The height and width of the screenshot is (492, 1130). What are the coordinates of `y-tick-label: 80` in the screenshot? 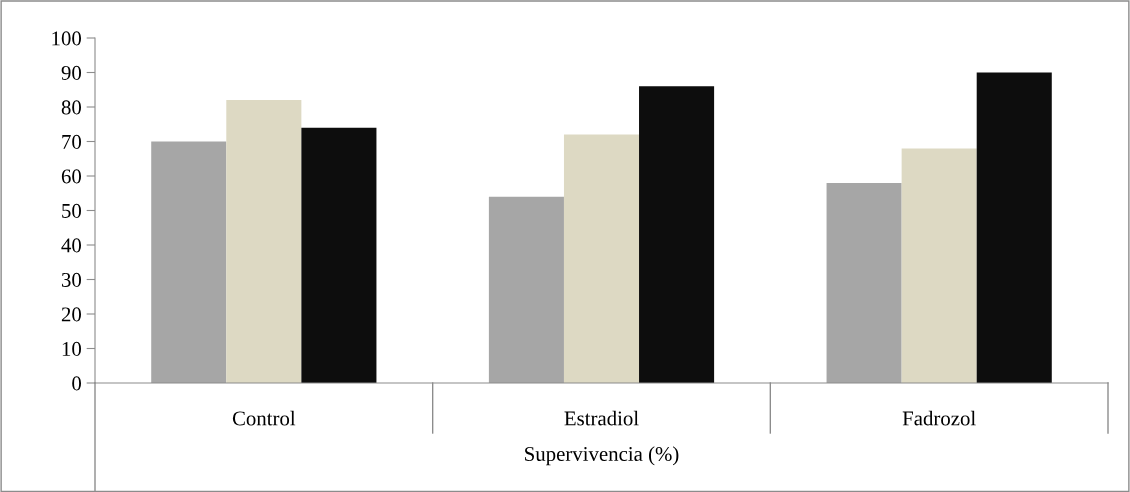 It's located at (71, 107).